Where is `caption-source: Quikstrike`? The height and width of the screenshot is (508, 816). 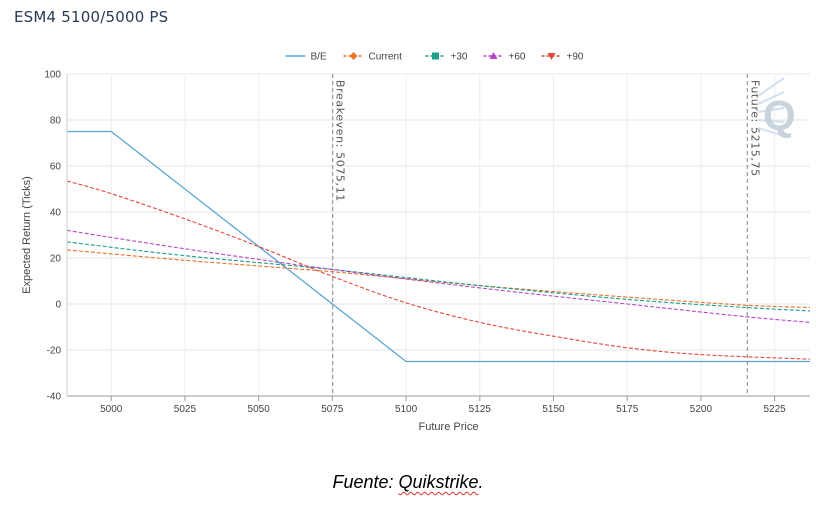 caption-source: Quikstrike is located at coordinates (438, 482).